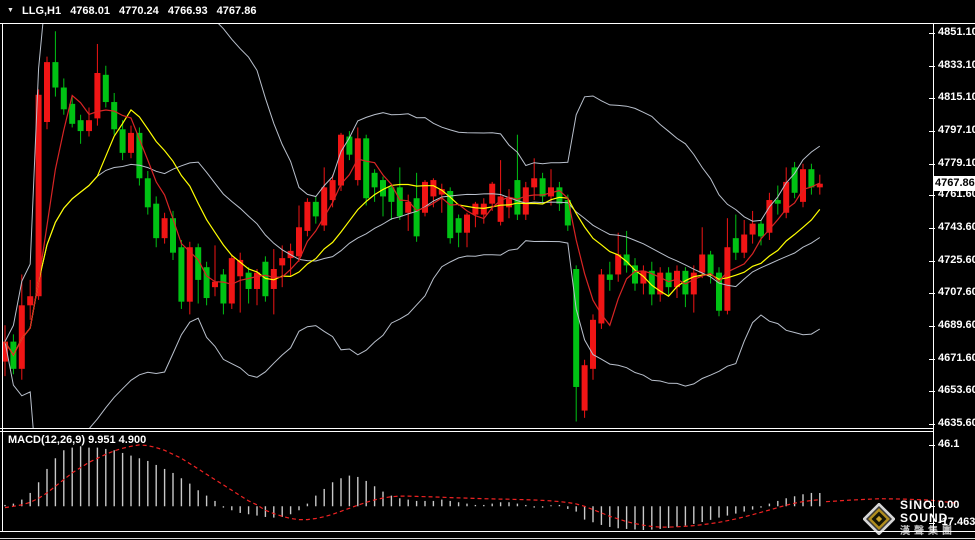  I want to click on price-axis-label: 4851.10, so click(956, 32).